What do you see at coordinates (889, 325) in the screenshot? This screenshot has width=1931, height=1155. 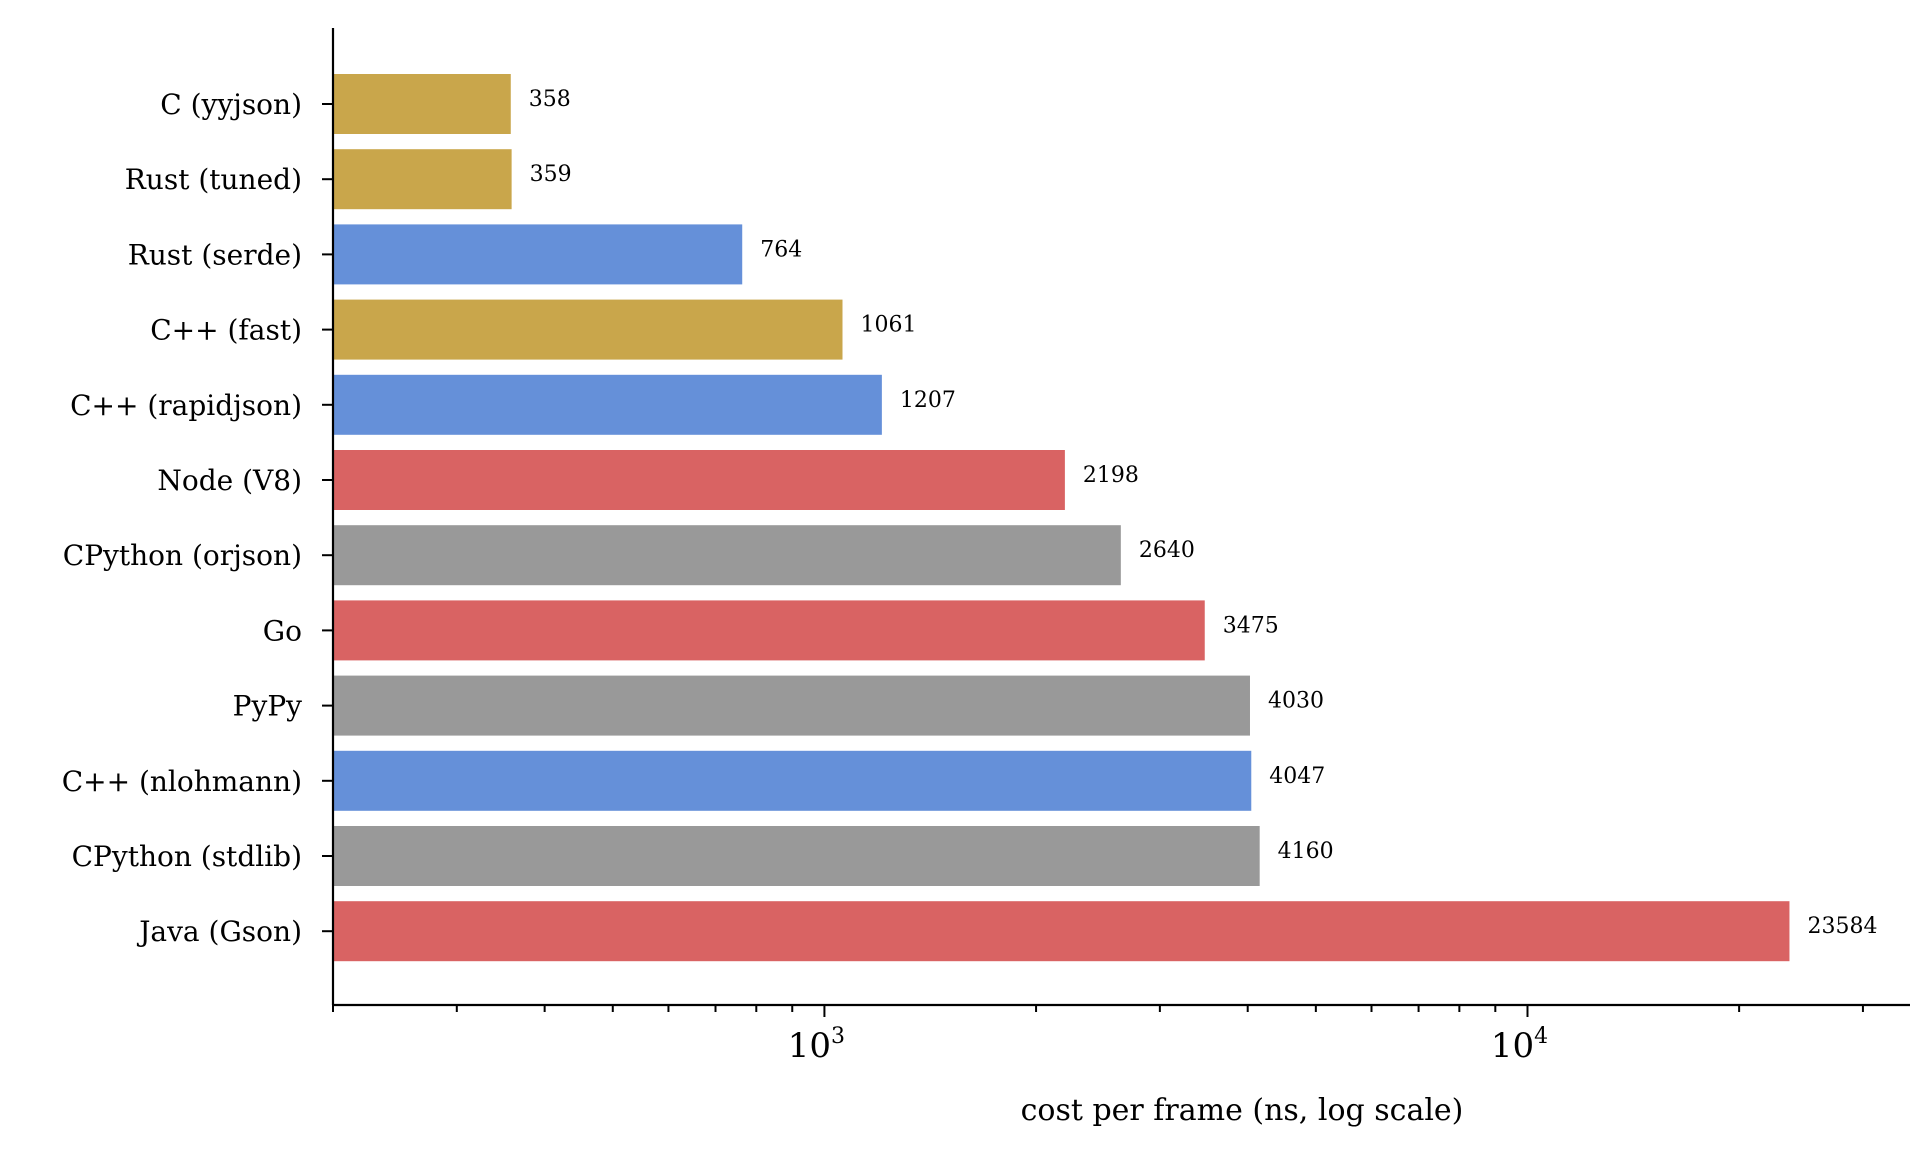 I see `value-label: 1061` at bounding box center [889, 325].